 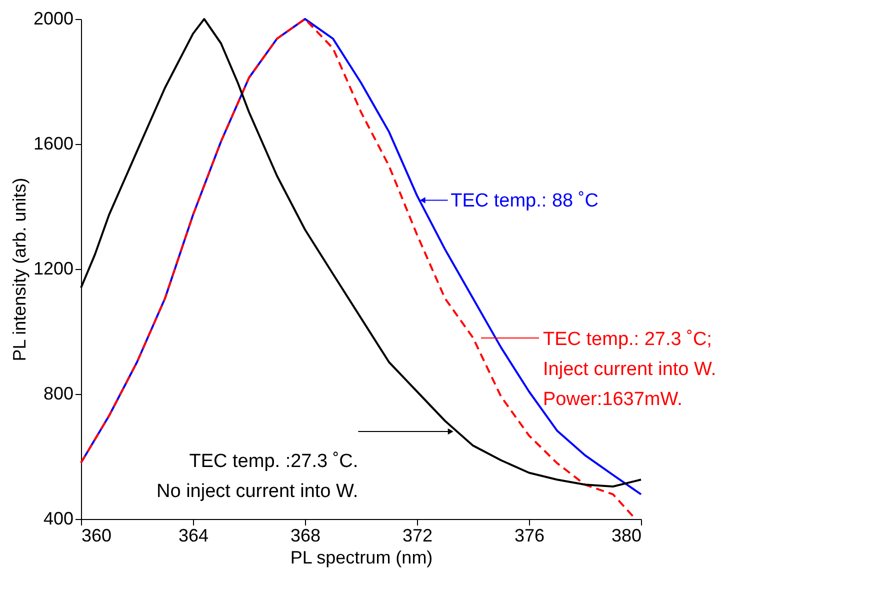 I want to click on x-tick-label: 380, so click(x=626, y=536).